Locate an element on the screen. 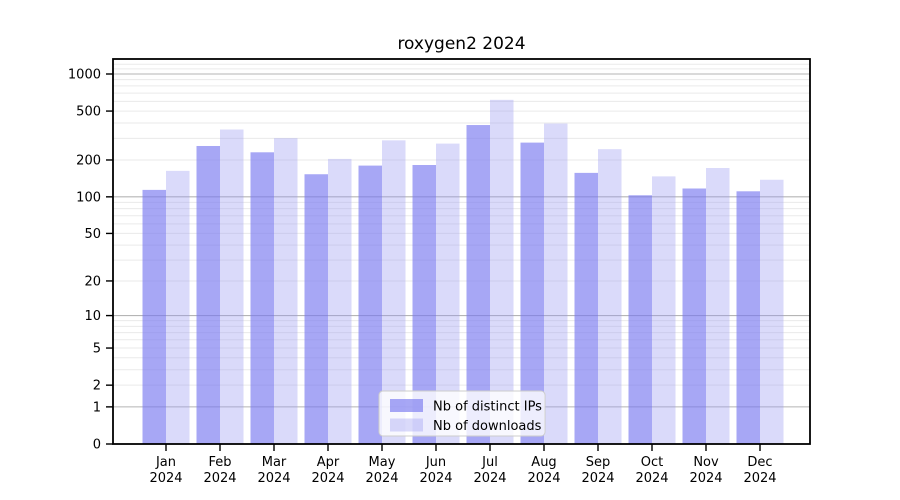 This screenshot has height=500, width=900. x-tick-label-month: Sep is located at coordinates (598, 462).